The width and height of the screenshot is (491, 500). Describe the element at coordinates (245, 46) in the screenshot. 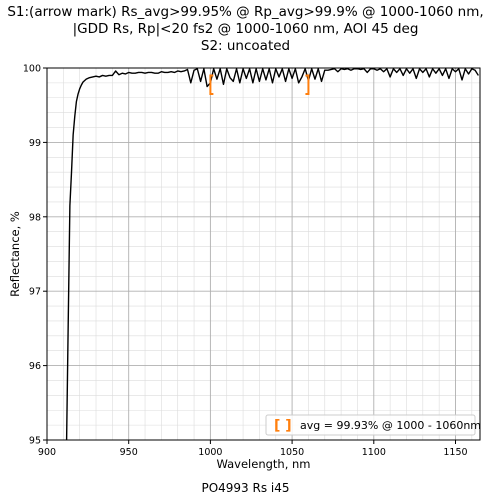

I see `chart-title-line-3: S2: uncoated` at that location.